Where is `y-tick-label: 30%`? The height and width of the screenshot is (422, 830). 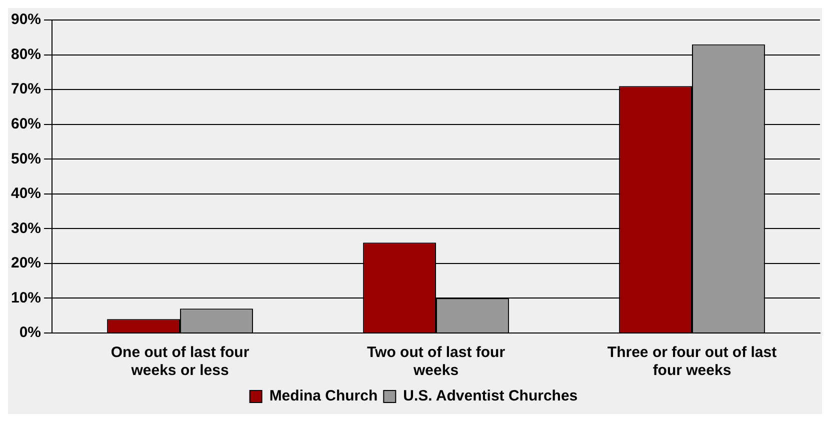 y-tick-label: 30% is located at coordinates (26, 228).